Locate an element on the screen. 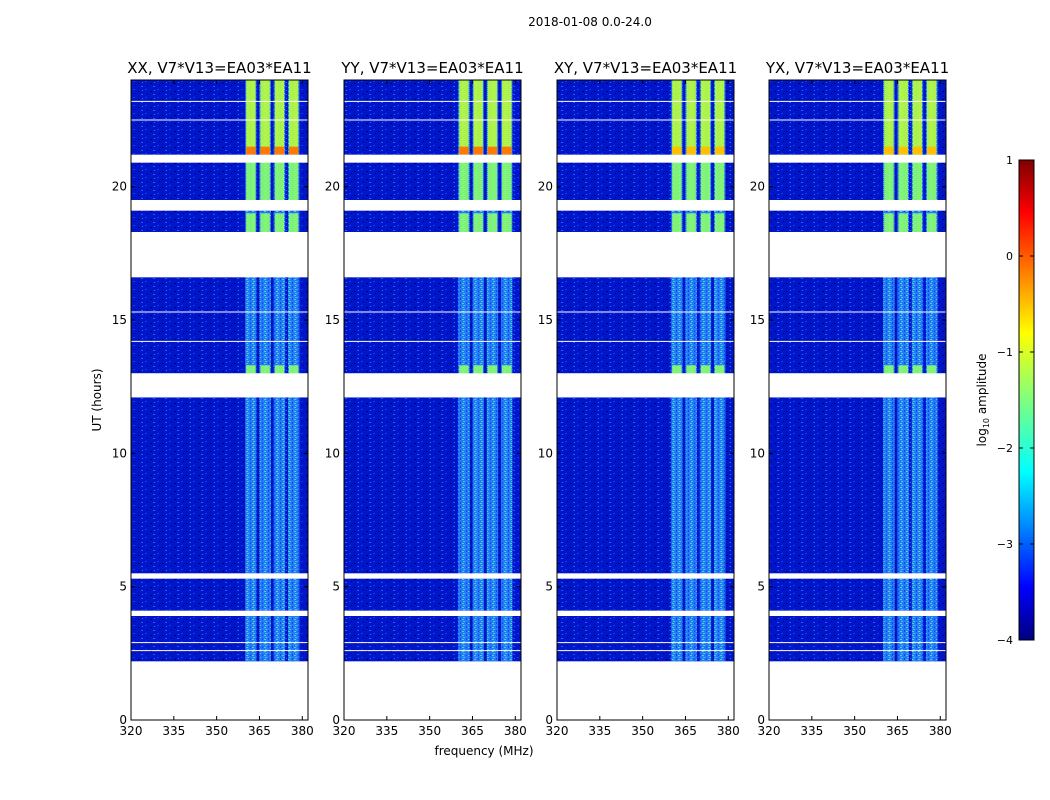  figure-title: 2018-01-08 0.0-24.0 is located at coordinates (590, 22).